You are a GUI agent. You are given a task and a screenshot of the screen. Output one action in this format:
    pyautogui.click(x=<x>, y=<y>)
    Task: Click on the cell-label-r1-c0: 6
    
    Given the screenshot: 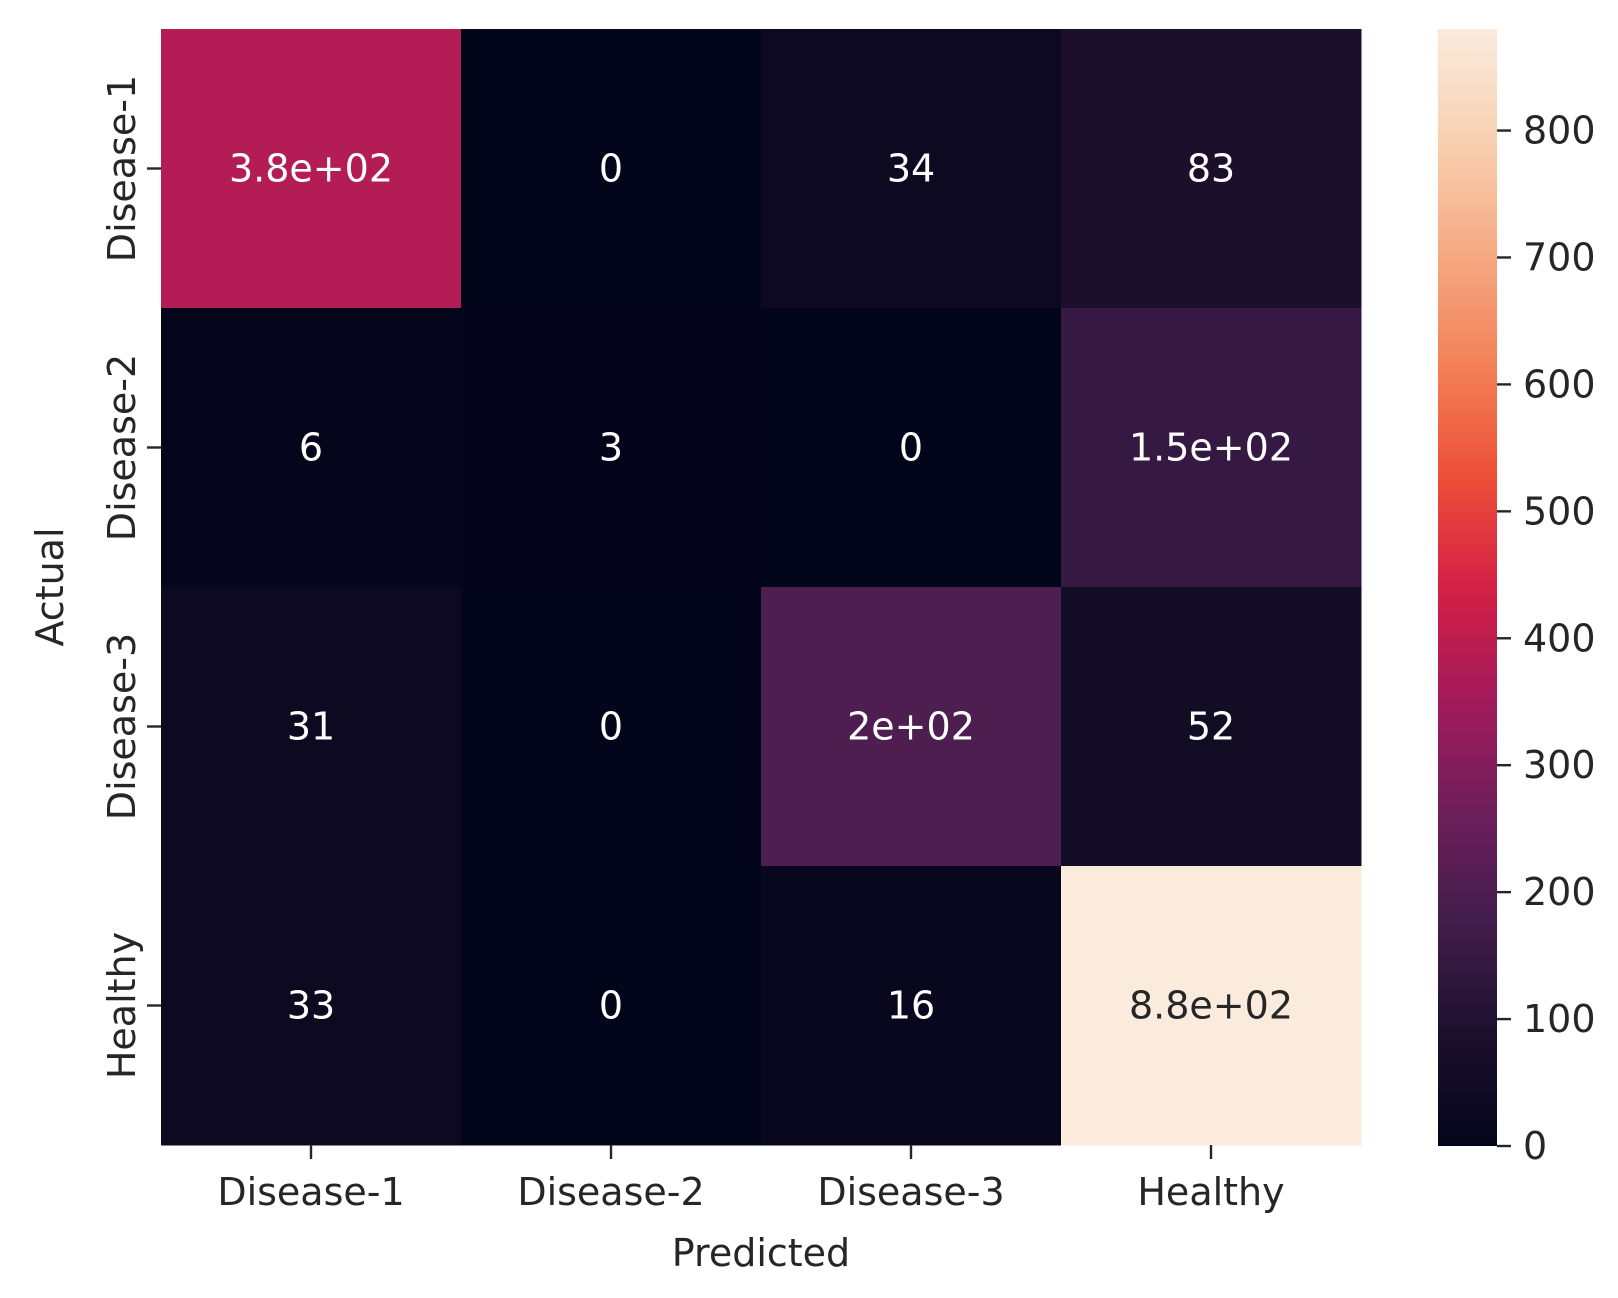 What is the action you would take?
    pyautogui.click(x=311, y=448)
    